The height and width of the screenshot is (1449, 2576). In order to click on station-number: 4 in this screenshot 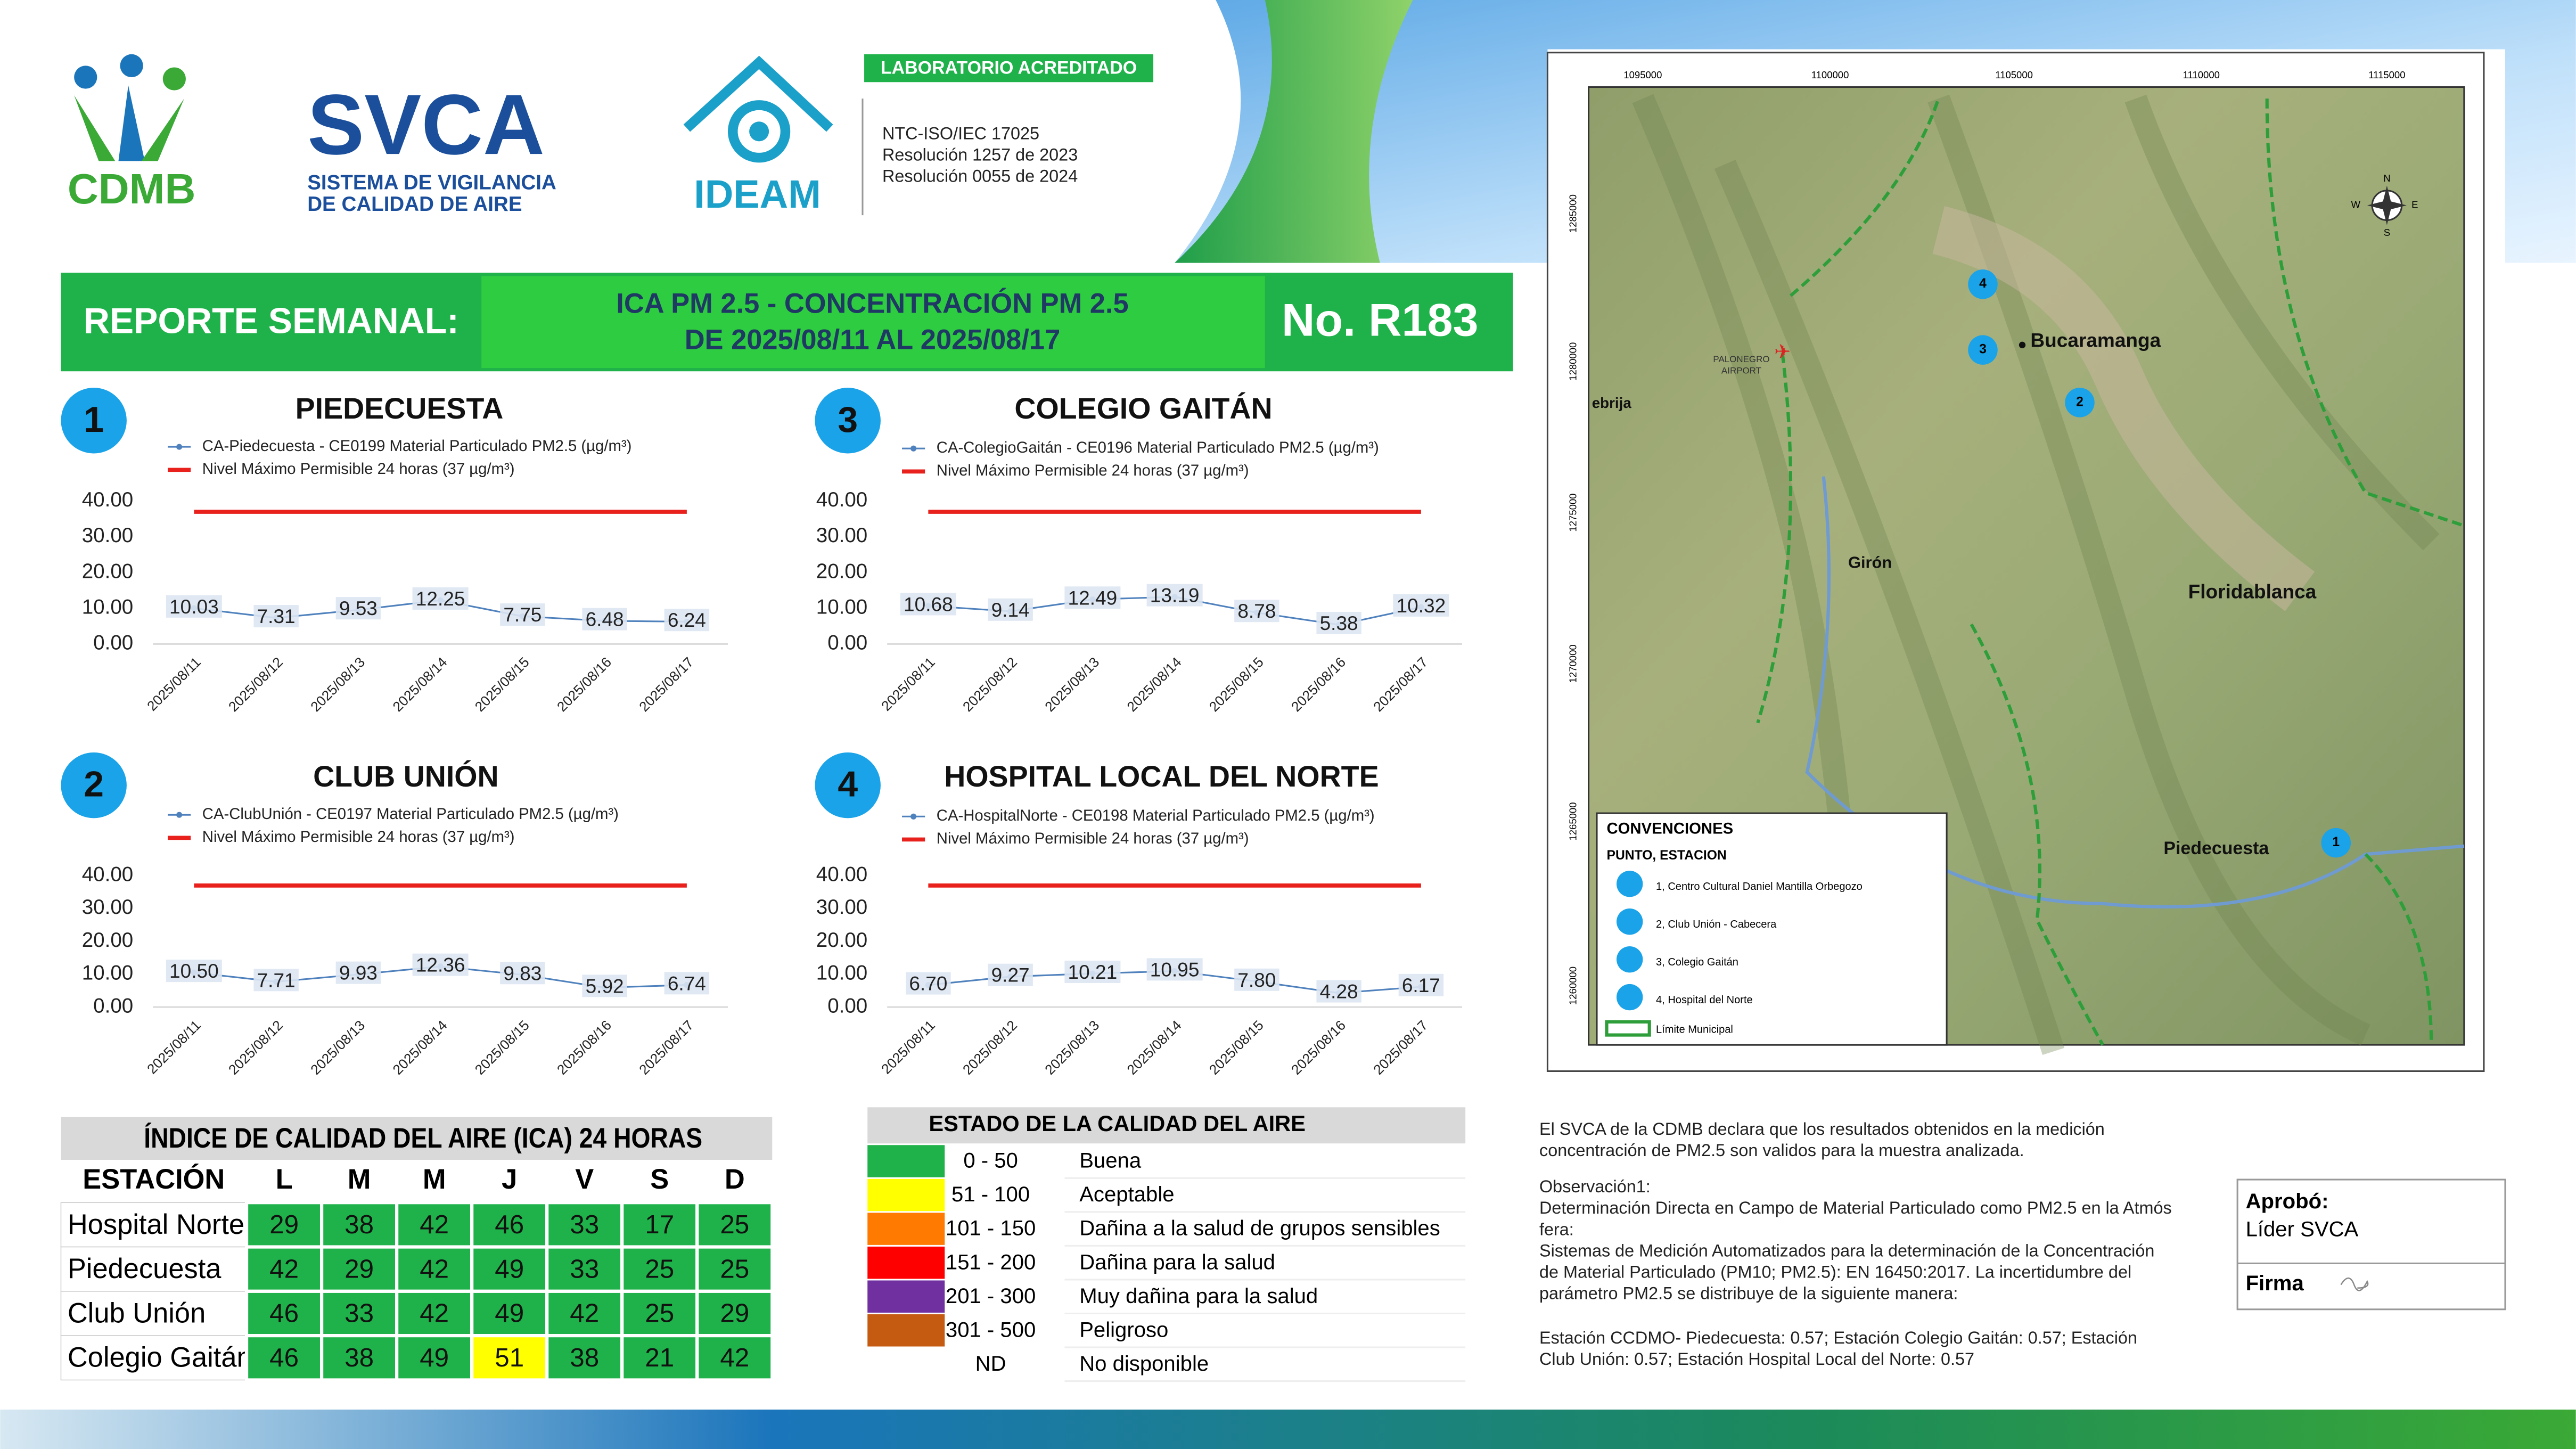, I will do `click(1983, 283)`.